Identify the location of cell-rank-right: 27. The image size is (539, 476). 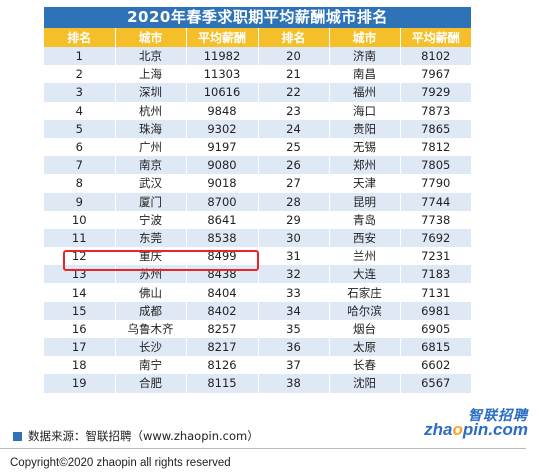
(294, 183).